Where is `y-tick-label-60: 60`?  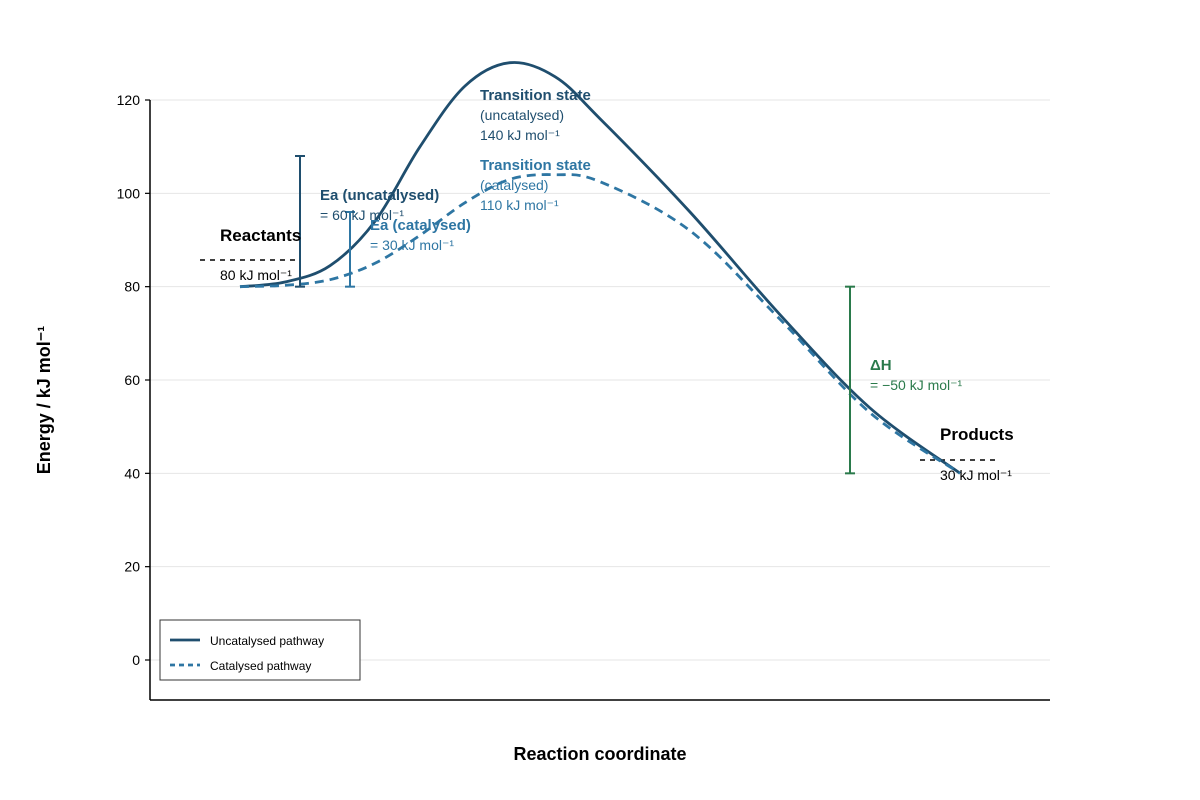 y-tick-label-60: 60 is located at coordinates (132, 380).